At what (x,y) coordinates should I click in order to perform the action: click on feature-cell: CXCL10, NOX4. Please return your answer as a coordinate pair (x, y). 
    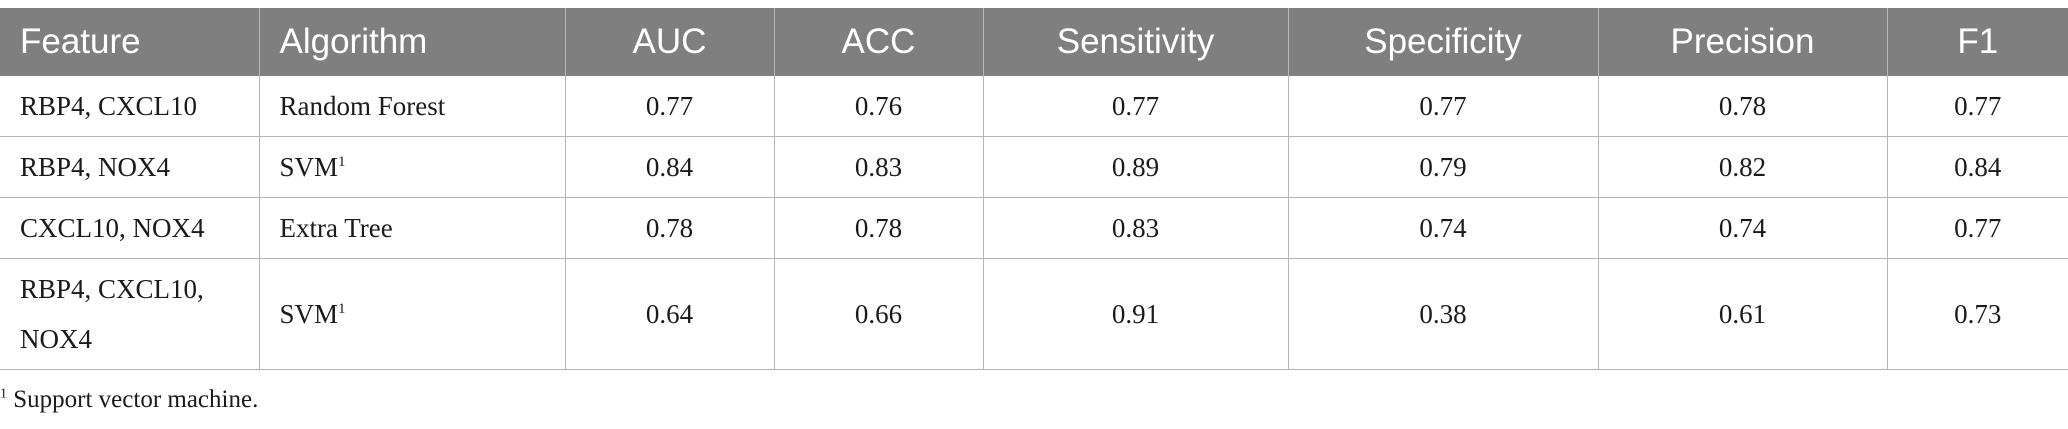
    Looking at the image, I should click on (130, 228).